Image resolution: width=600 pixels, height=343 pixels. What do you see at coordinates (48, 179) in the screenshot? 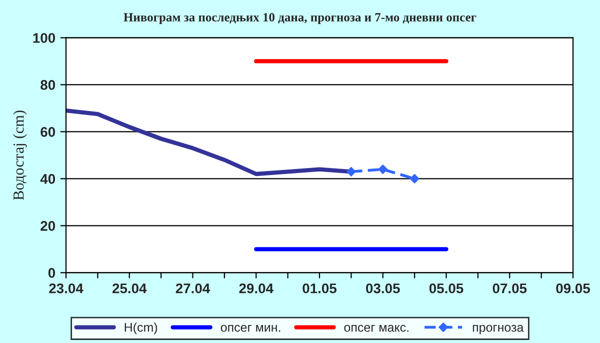
I see `y-tick-label: 40` at bounding box center [48, 179].